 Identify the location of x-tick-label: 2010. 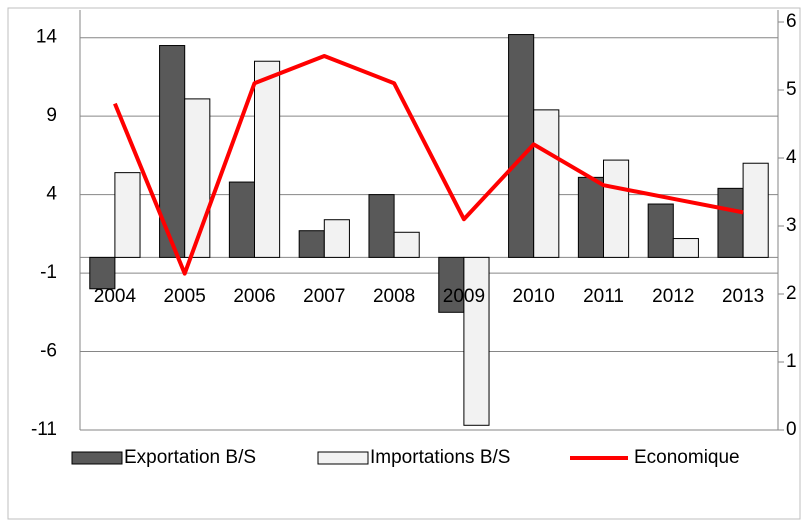
(534, 296).